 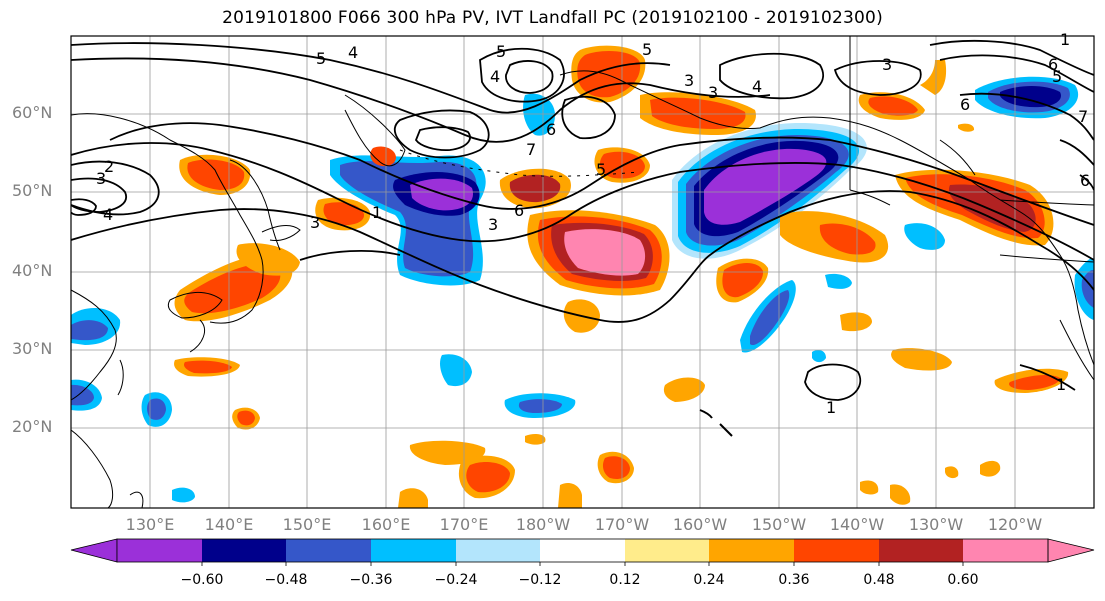 I want to click on colorbar-tick-label: 0.60, so click(x=963, y=580).